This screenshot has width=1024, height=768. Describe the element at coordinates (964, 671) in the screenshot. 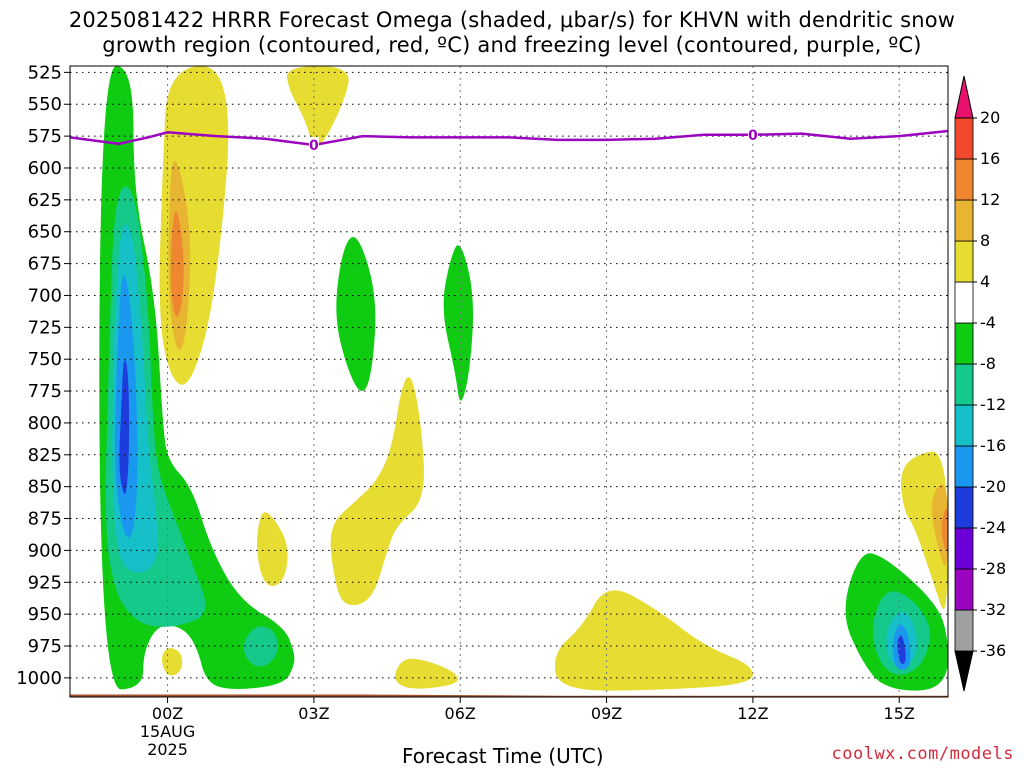

I see `colorbar-bin--36` at that location.